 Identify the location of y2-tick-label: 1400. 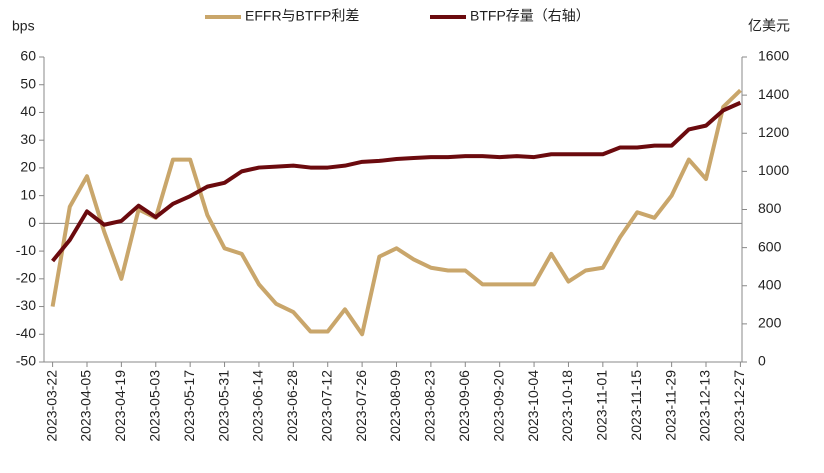
(773, 94).